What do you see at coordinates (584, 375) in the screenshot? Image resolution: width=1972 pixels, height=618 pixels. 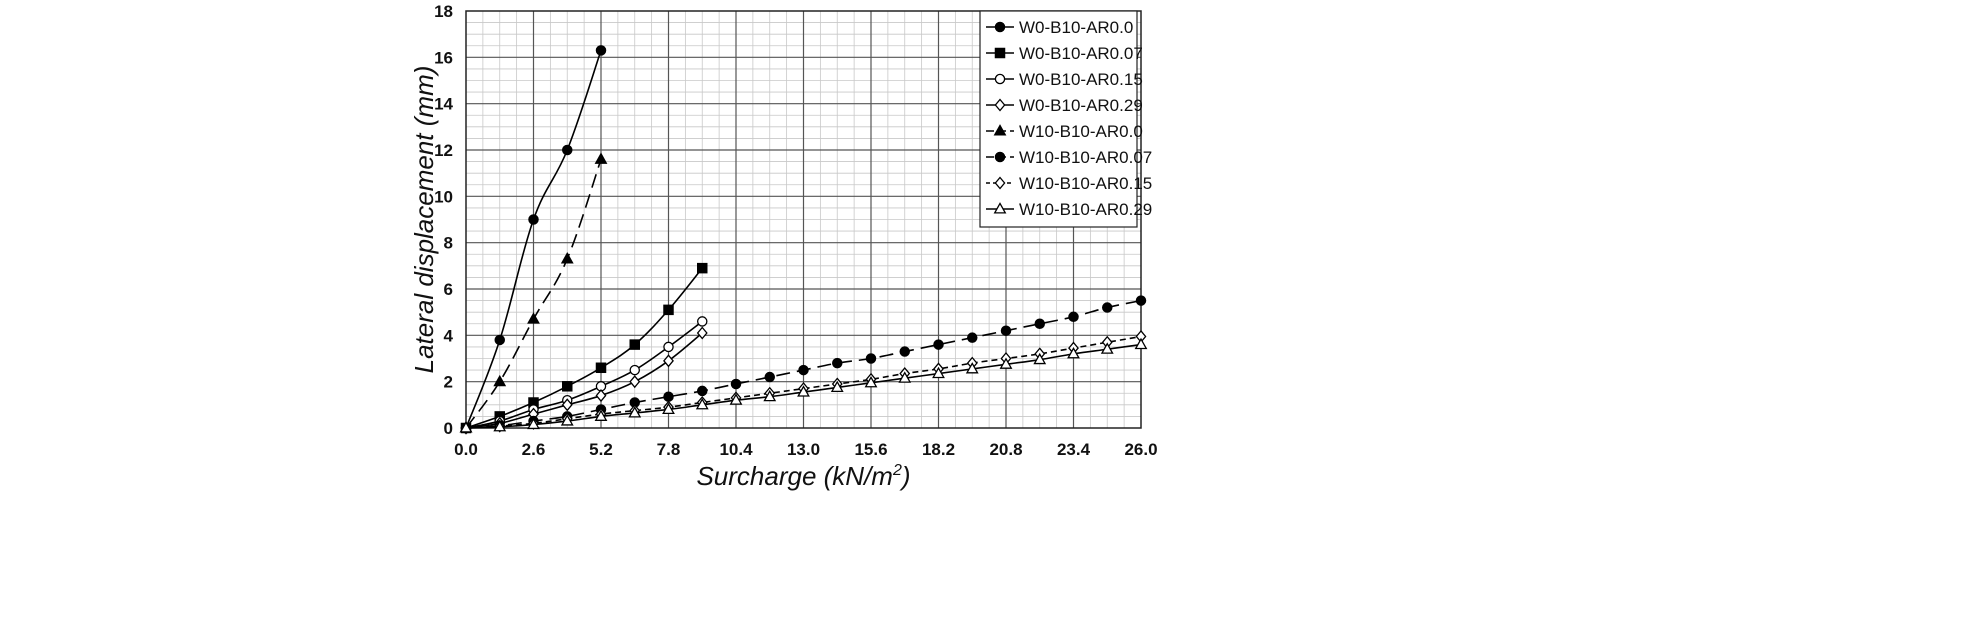 I see `series-W0-B10-AR0.15` at bounding box center [584, 375].